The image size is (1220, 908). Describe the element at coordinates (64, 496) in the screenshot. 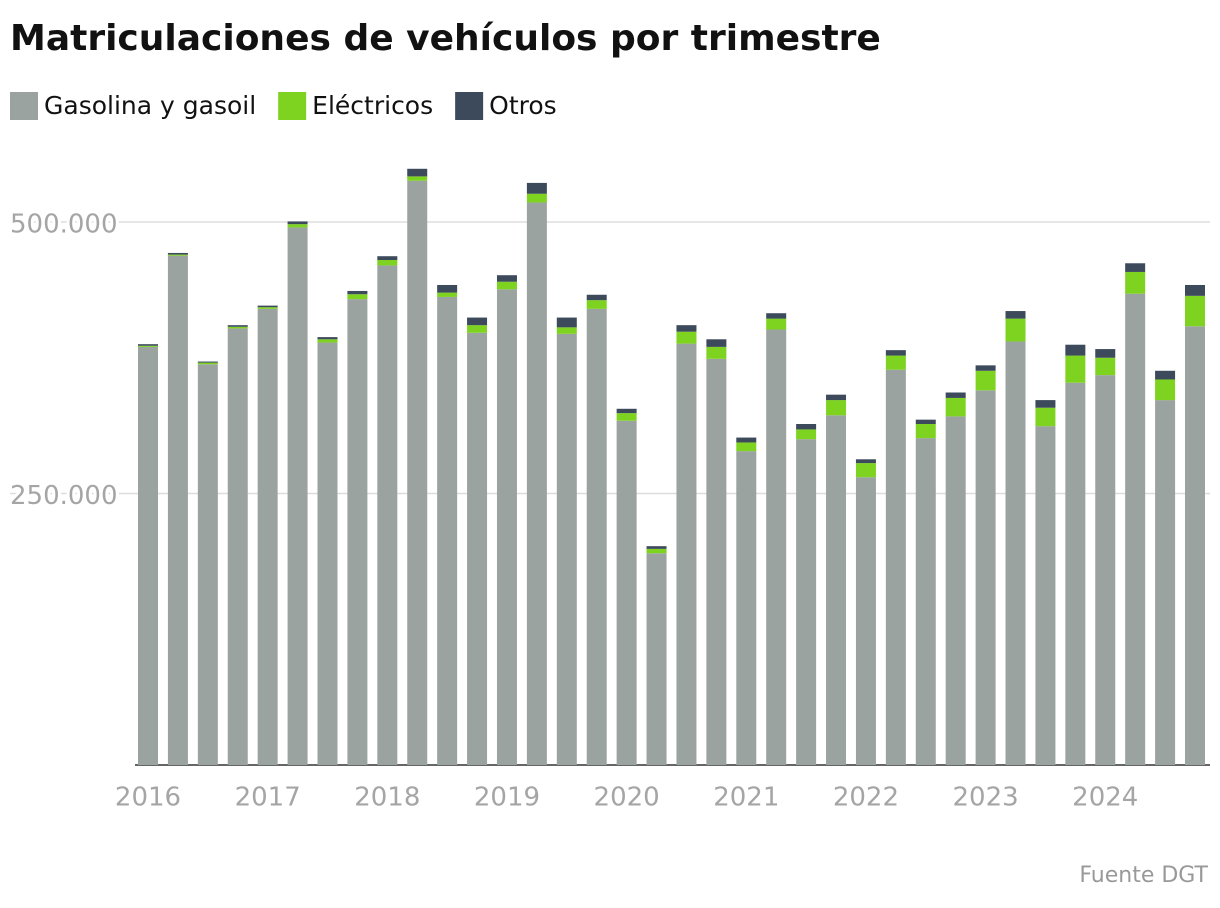

I see `y-tick-label: 250.000` at that location.